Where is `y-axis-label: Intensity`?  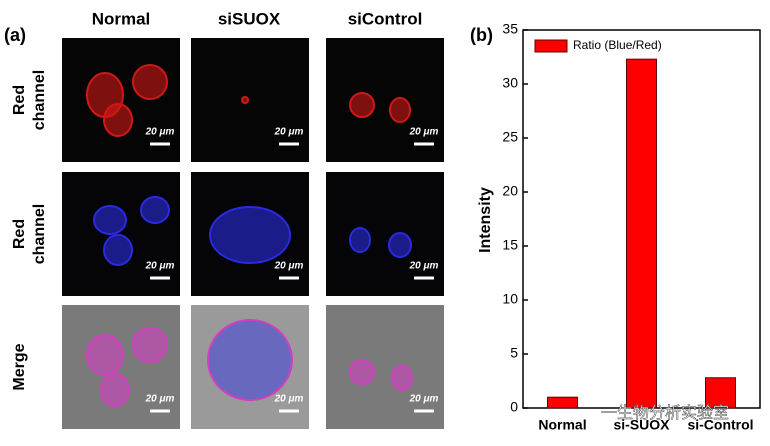 y-axis-label: Intensity is located at coordinates (485, 220).